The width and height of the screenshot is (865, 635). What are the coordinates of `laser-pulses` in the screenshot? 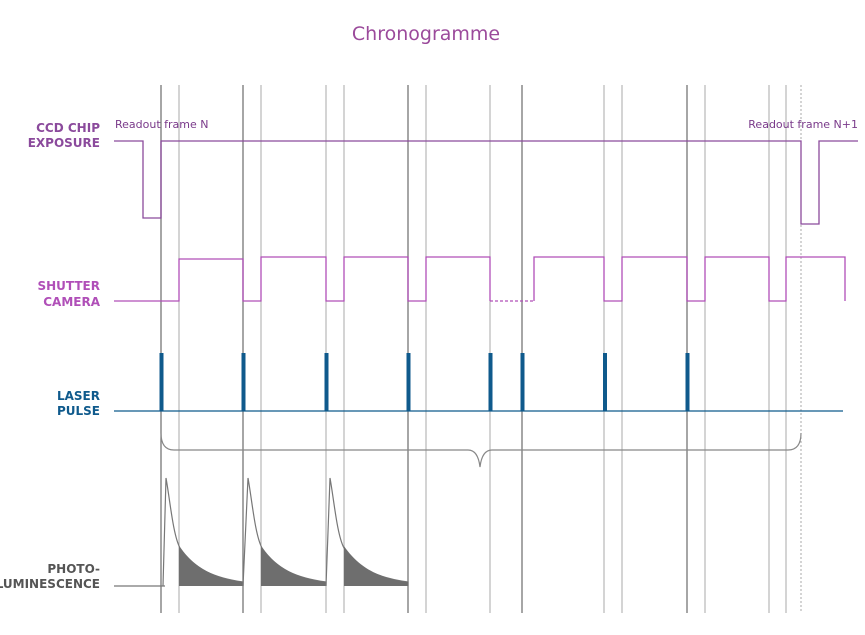 It's located at (424, 382).